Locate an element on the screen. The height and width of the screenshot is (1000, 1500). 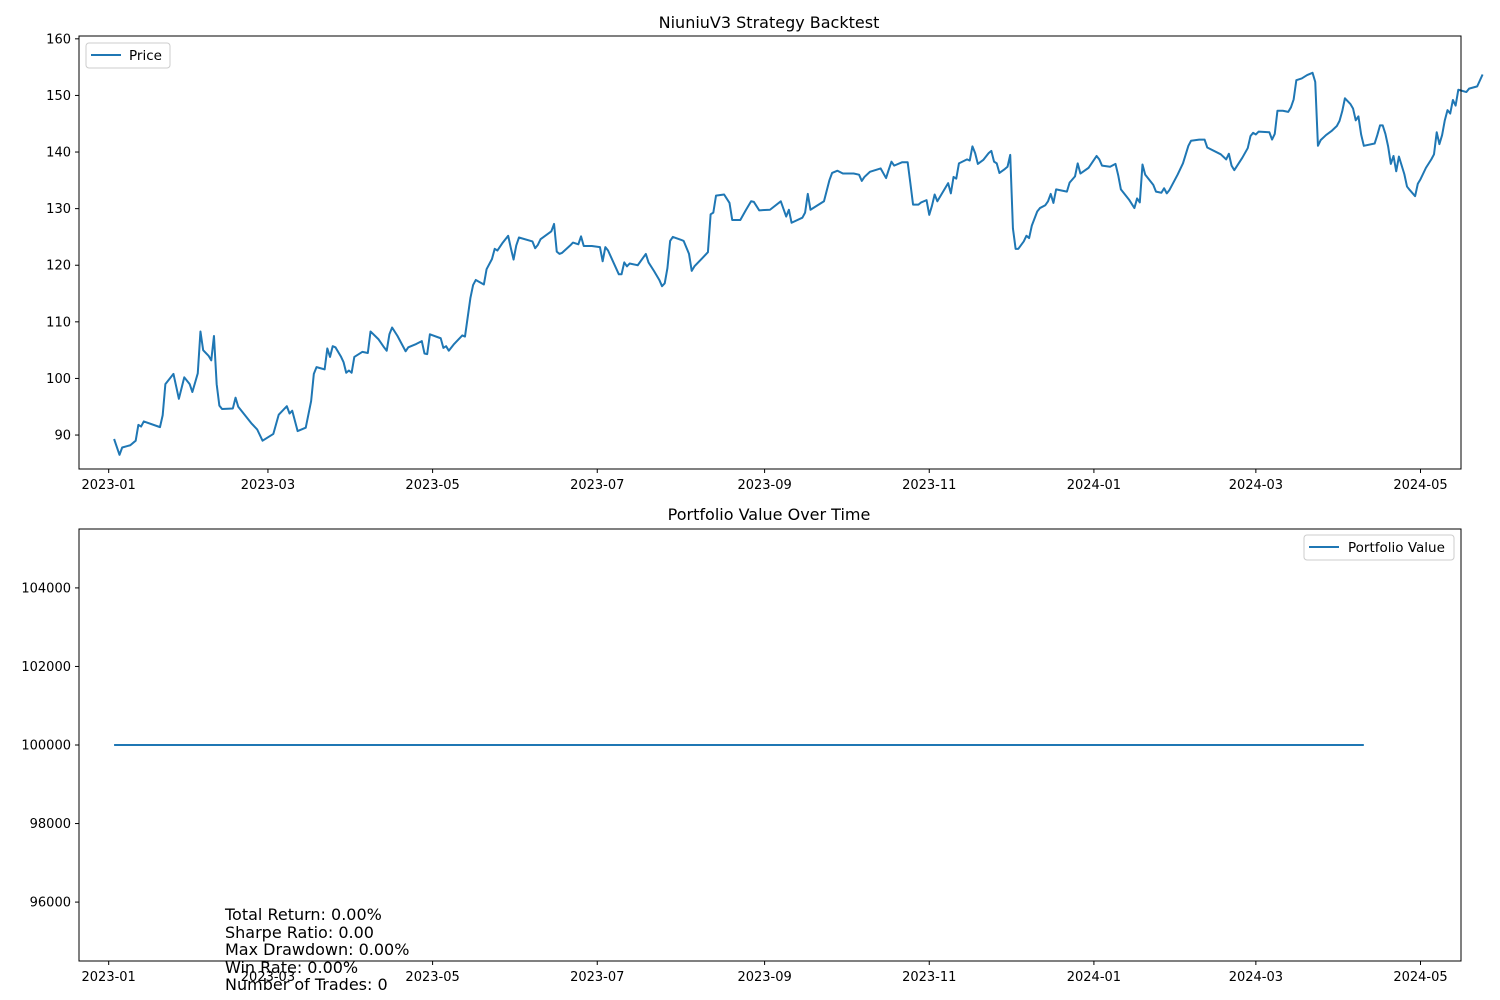
stats-win-rate: Win Rate: 0.00% is located at coordinates (291, 967).